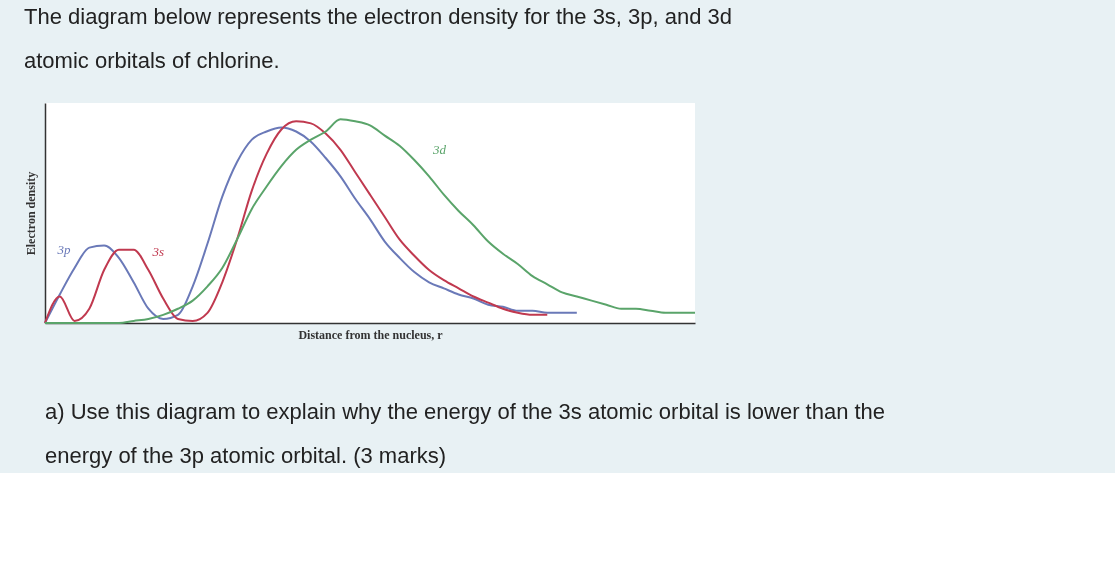 Image resolution: width=1120 pixels, height=564 pixels. Describe the element at coordinates (378, 38) in the screenshot. I see `chart-title: The diagram below represents the electron density for the 3s, 3p, and 3d atomic orbitals of chlorine.` at that location.